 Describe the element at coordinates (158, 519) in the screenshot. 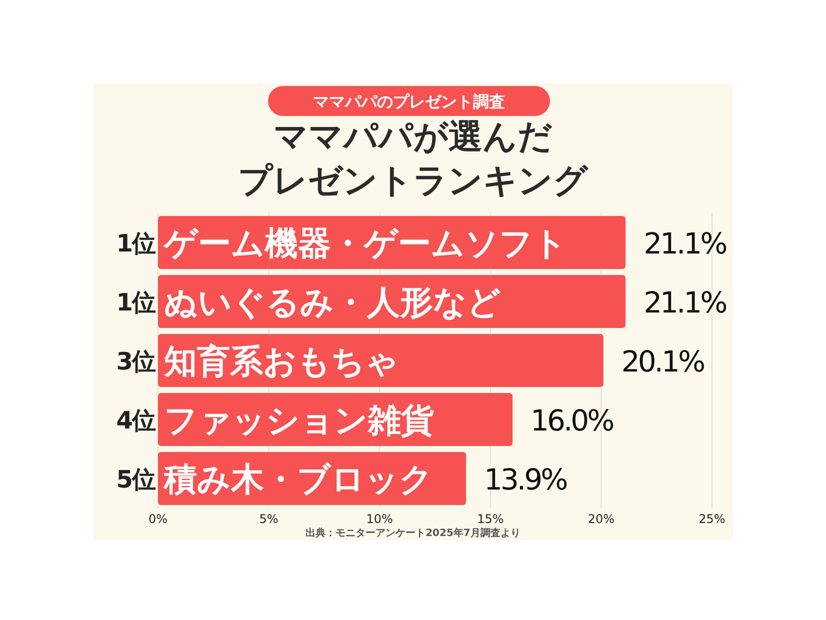

I see `x-tick-label: 0%` at that location.